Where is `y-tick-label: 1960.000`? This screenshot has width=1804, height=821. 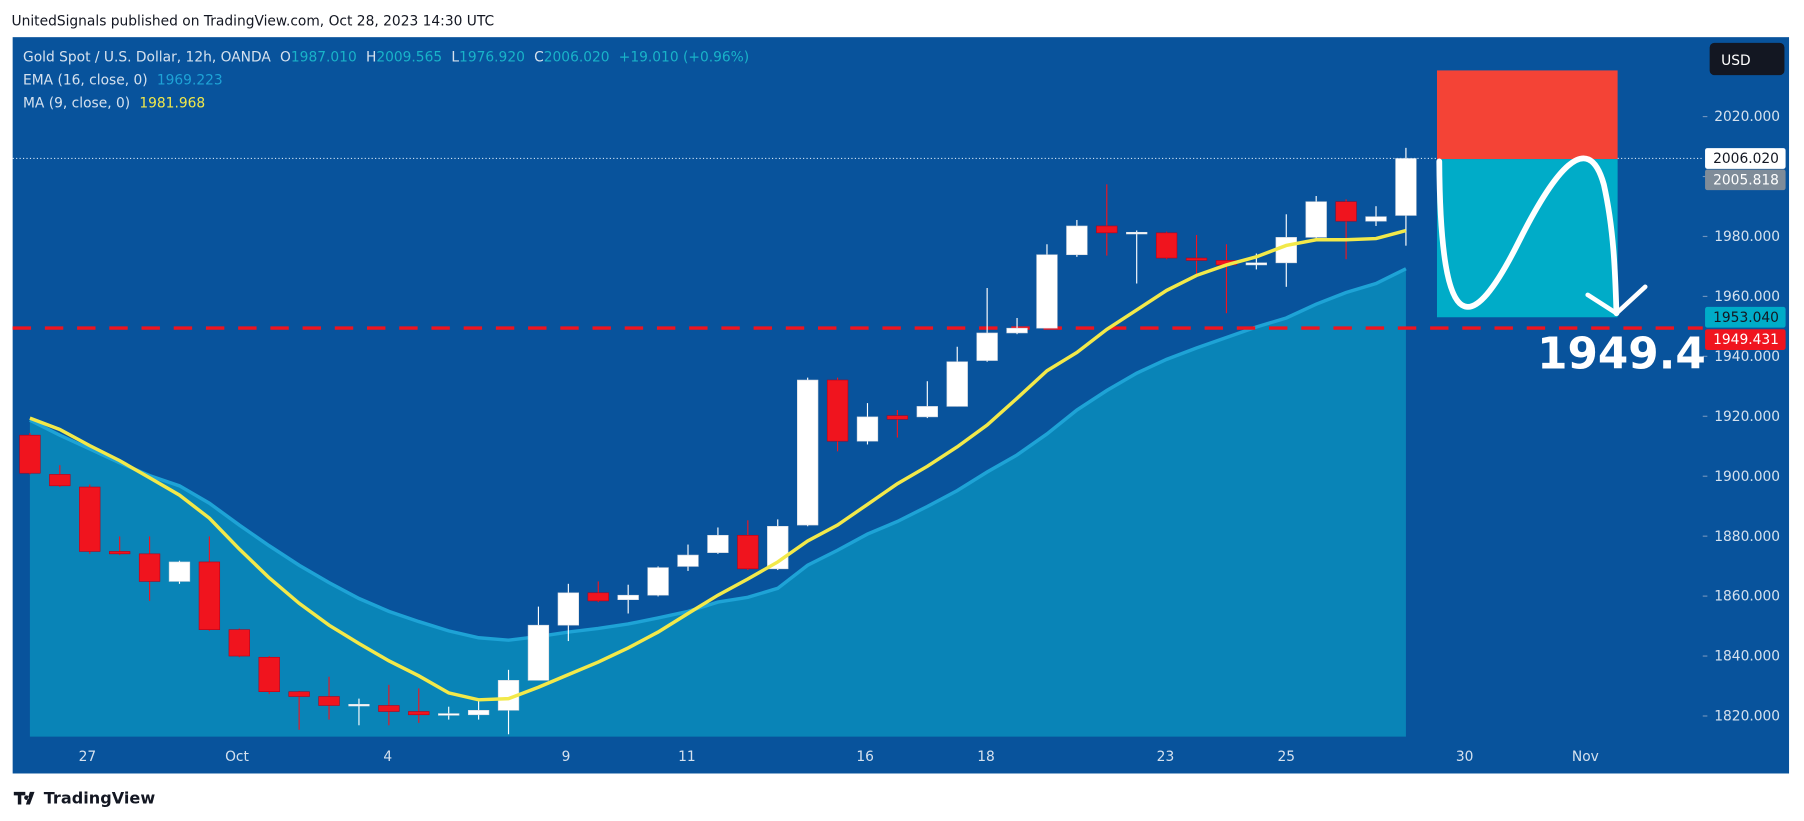
y-tick-label: 1960.000 is located at coordinates (1747, 297).